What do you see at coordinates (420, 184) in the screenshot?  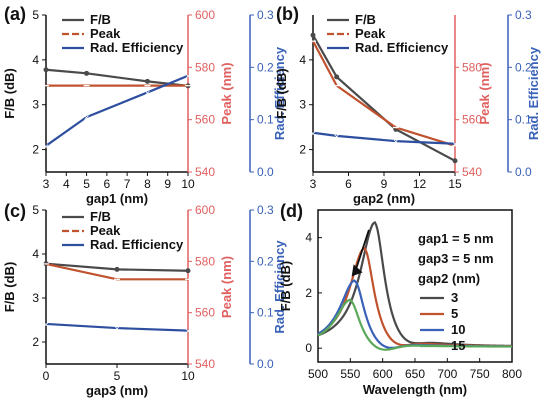 I see `x-tick-label: 12` at bounding box center [420, 184].